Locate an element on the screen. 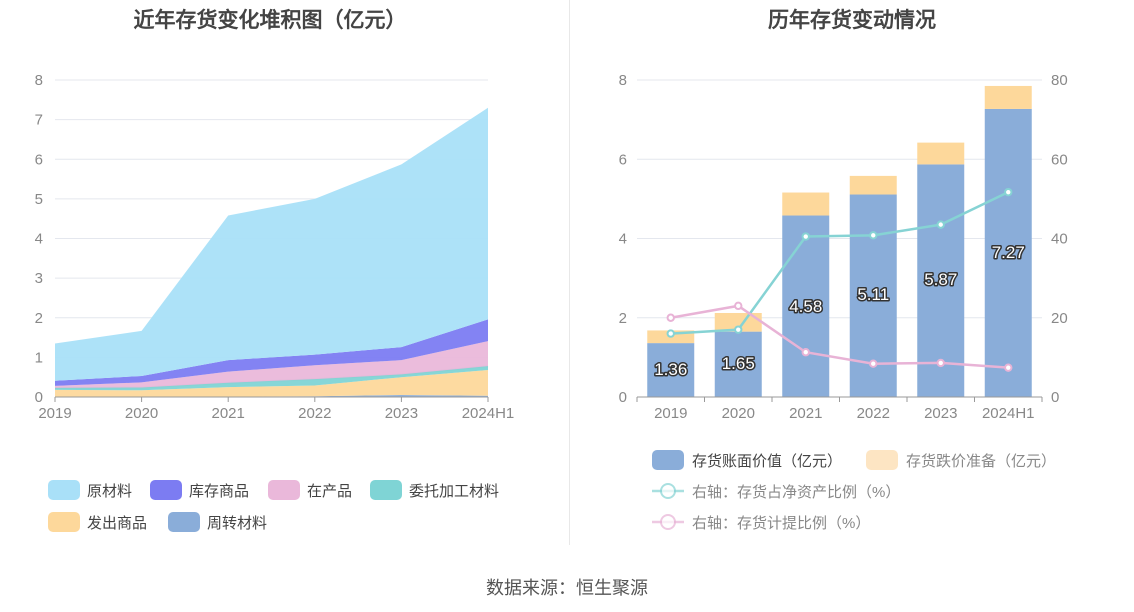 The image size is (1134, 612). right-x-tick-label: 2021 is located at coordinates (805, 413).